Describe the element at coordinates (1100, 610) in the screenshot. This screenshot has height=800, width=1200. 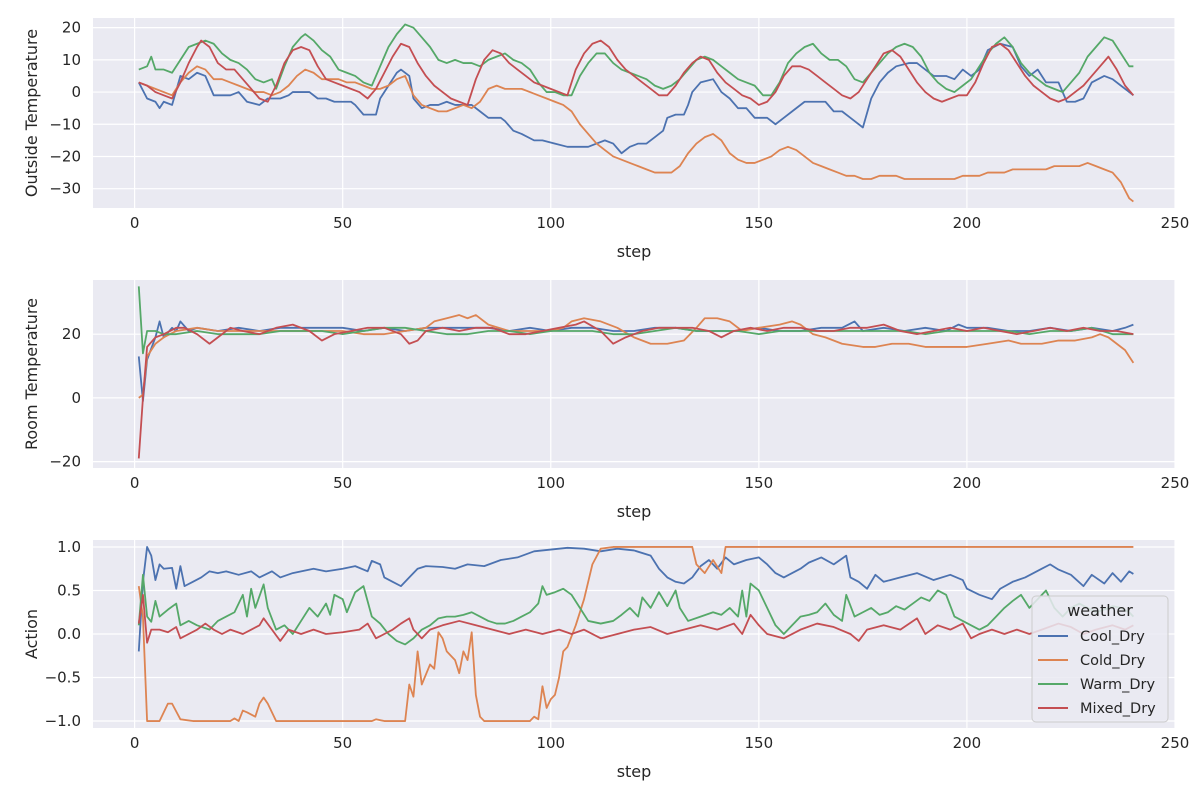
I see `legend-title: weather` at that location.